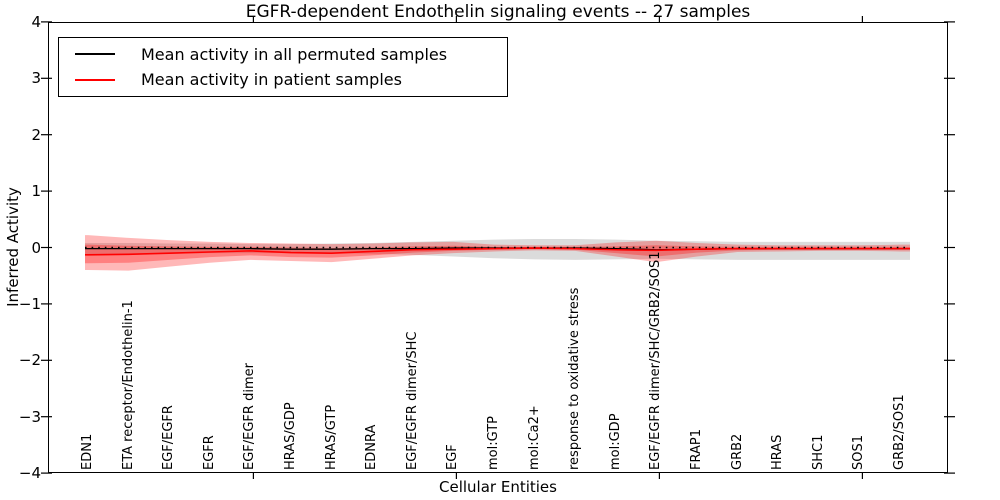  What do you see at coordinates (575, 378) in the screenshot?
I see `x-tick-label: response to oxidative stress` at bounding box center [575, 378].